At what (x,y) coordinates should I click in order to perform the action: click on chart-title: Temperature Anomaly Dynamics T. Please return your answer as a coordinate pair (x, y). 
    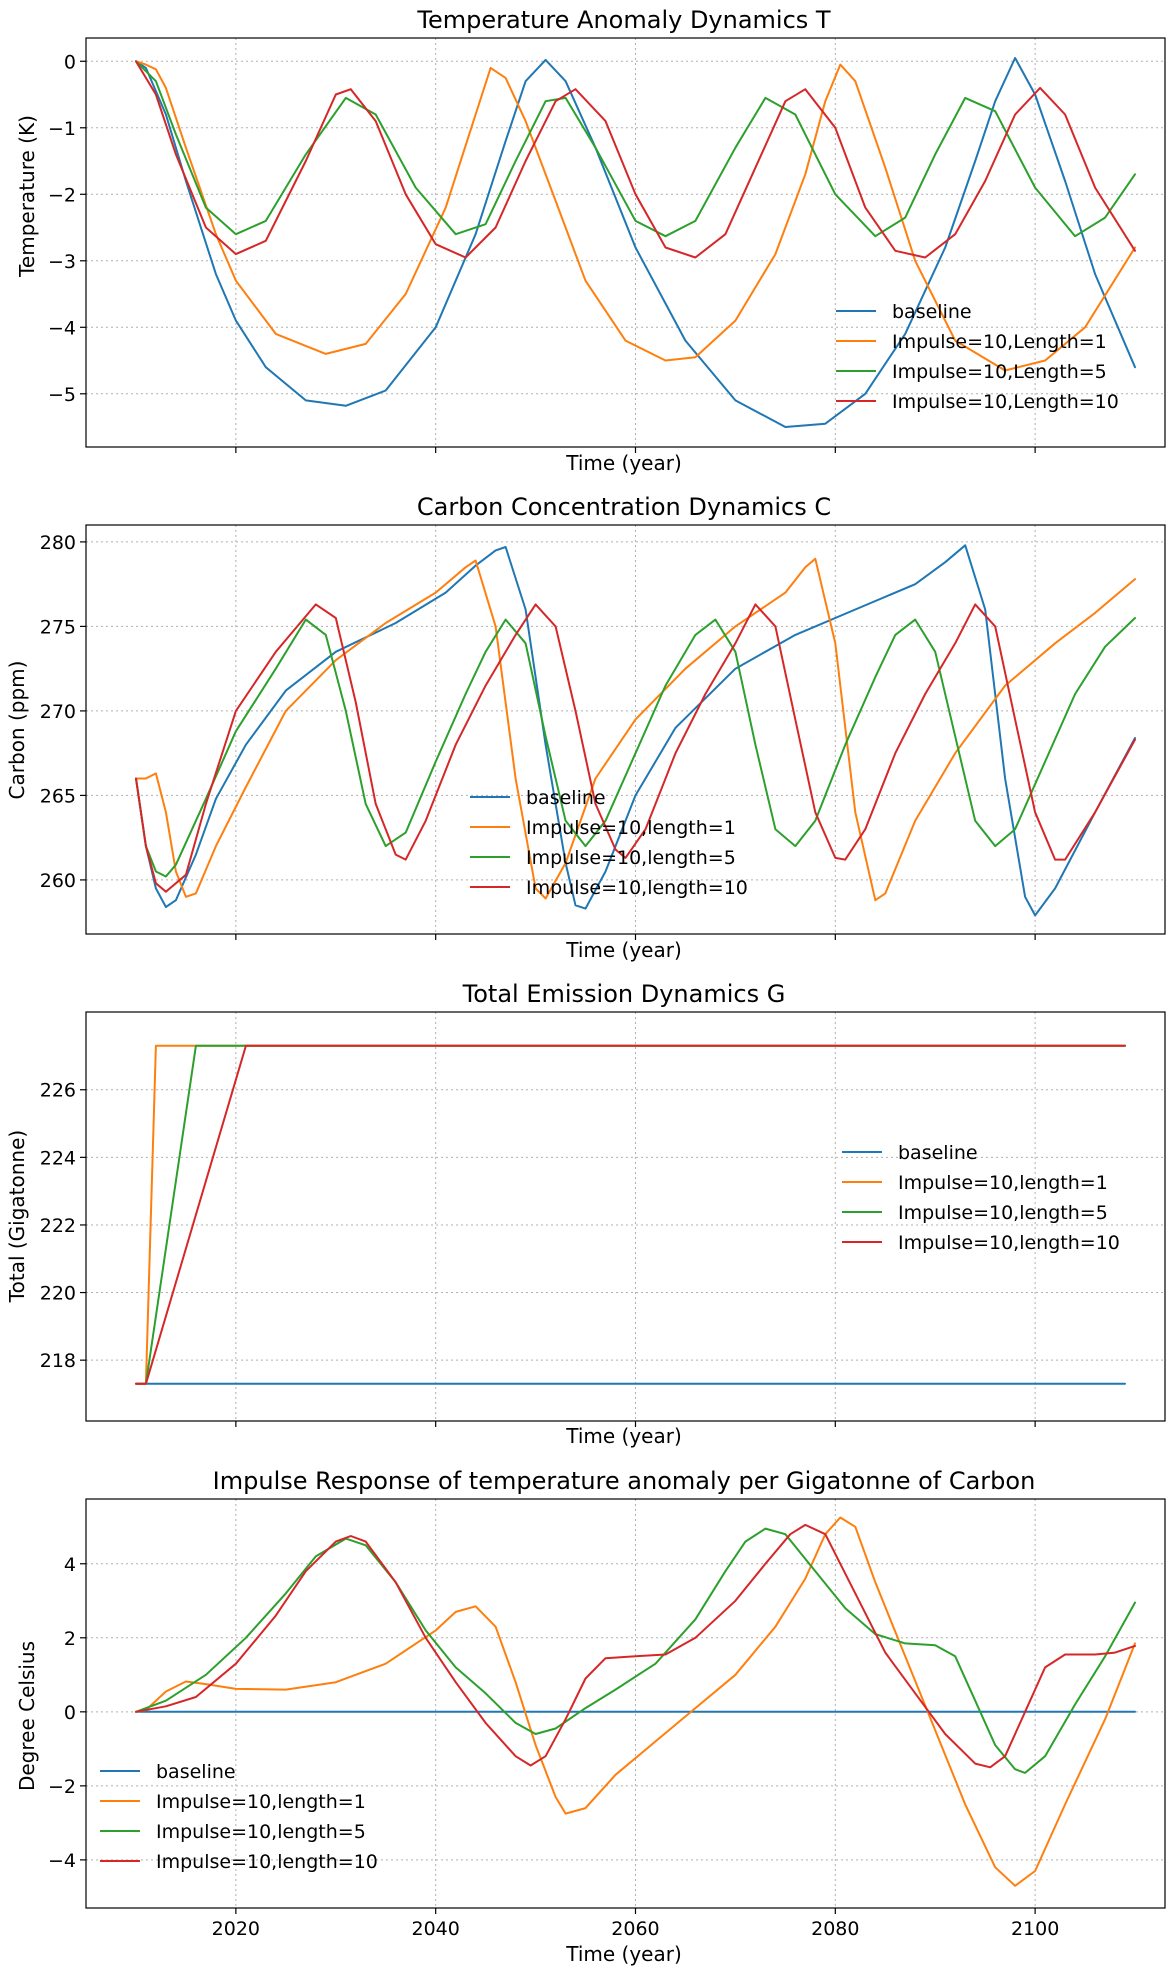
    Looking at the image, I should click on (623, 20).